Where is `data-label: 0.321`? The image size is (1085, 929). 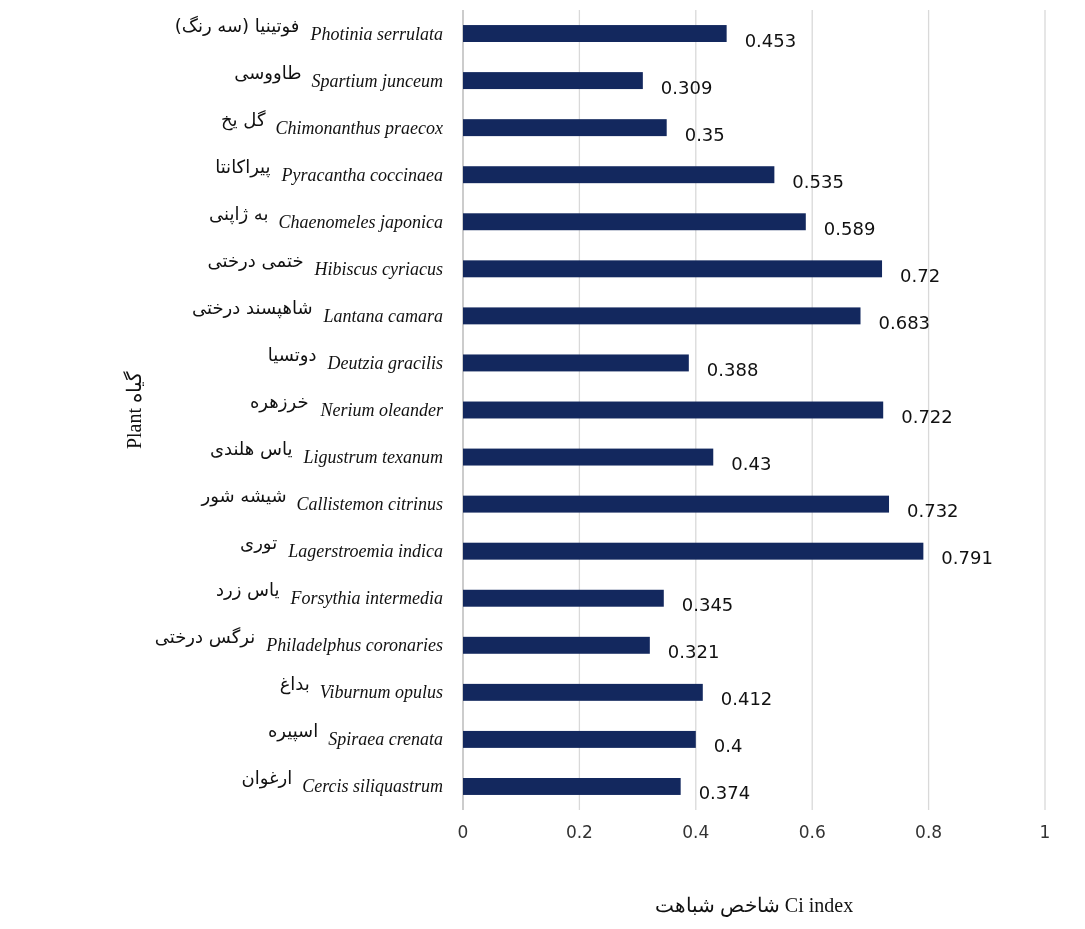 data-label: 0.321 is located at coordinates (693, 652).